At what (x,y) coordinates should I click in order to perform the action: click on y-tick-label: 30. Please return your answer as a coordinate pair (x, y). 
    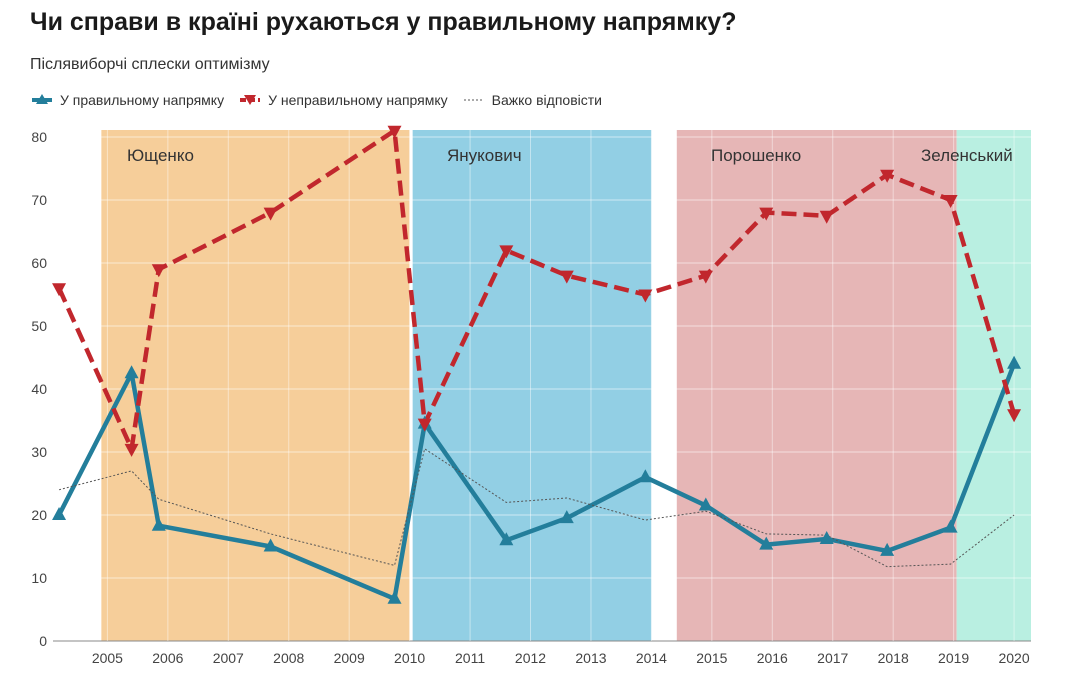
    Looking at the image, I should click on (39, 452).